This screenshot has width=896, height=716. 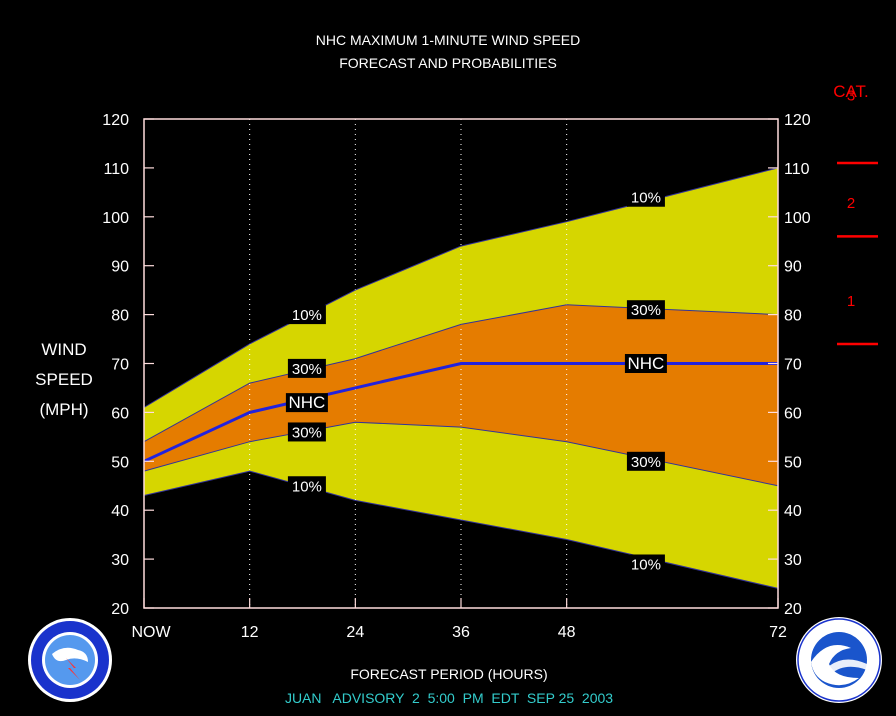 I want to click on y-tick-label: 50, so click(x=120, y=462).